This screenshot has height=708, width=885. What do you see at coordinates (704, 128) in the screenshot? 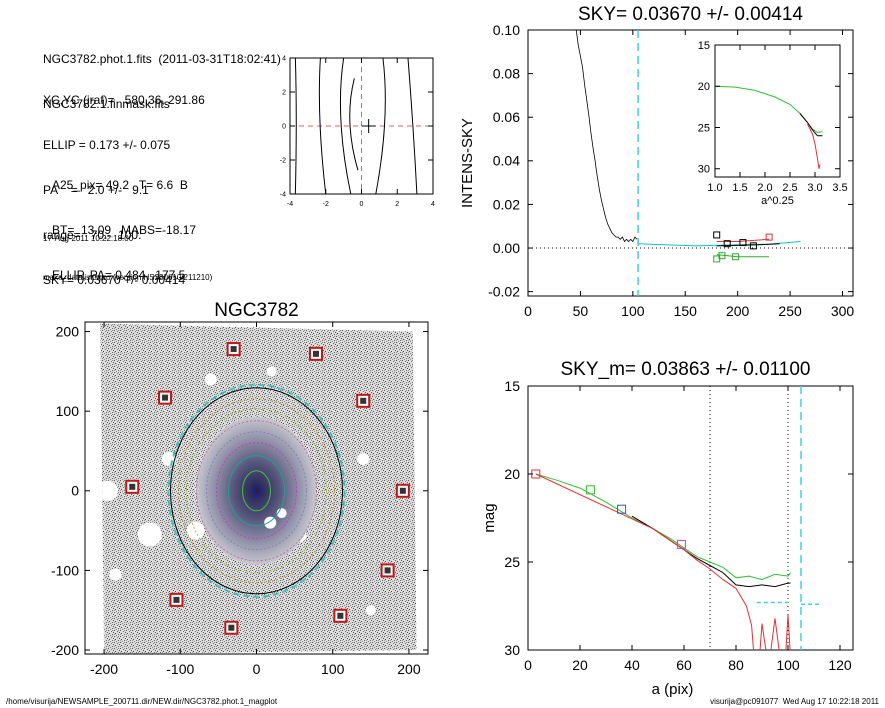
I see `inset-ytick-label: 25` at bounding box center [704, 128].